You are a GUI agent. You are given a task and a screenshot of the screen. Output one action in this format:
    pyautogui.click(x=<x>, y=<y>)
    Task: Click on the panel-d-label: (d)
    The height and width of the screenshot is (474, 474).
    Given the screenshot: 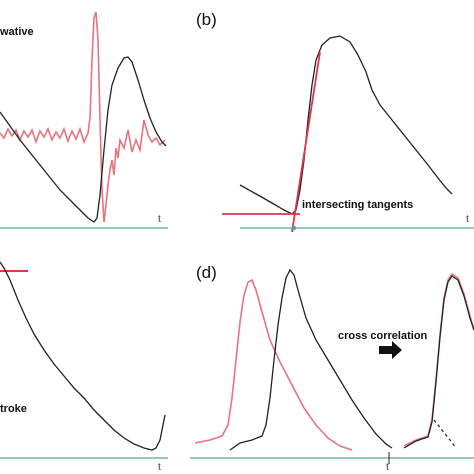 What is the action you would take?
    pyautogui.click(x=206, y=272)
    